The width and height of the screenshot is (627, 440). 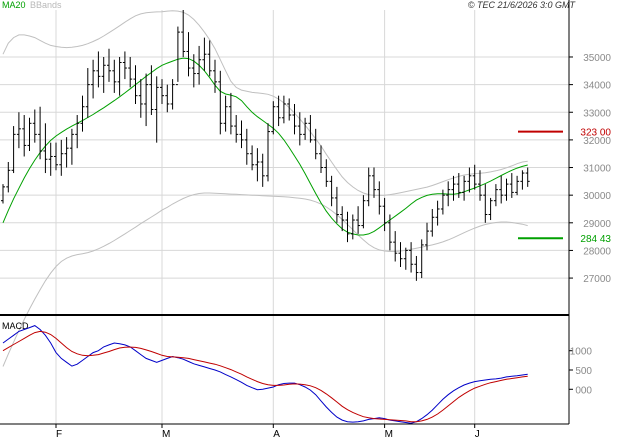 I want to click on macd-ytick-label-500: 500, so click(x=583, y=371).